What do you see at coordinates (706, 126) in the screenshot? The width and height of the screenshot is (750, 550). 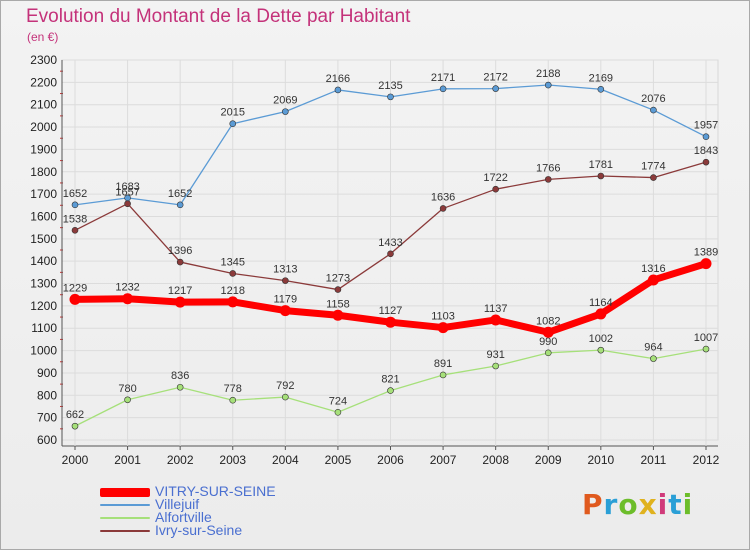 I see `data-label: 1957` at bounding box center [706, 126].